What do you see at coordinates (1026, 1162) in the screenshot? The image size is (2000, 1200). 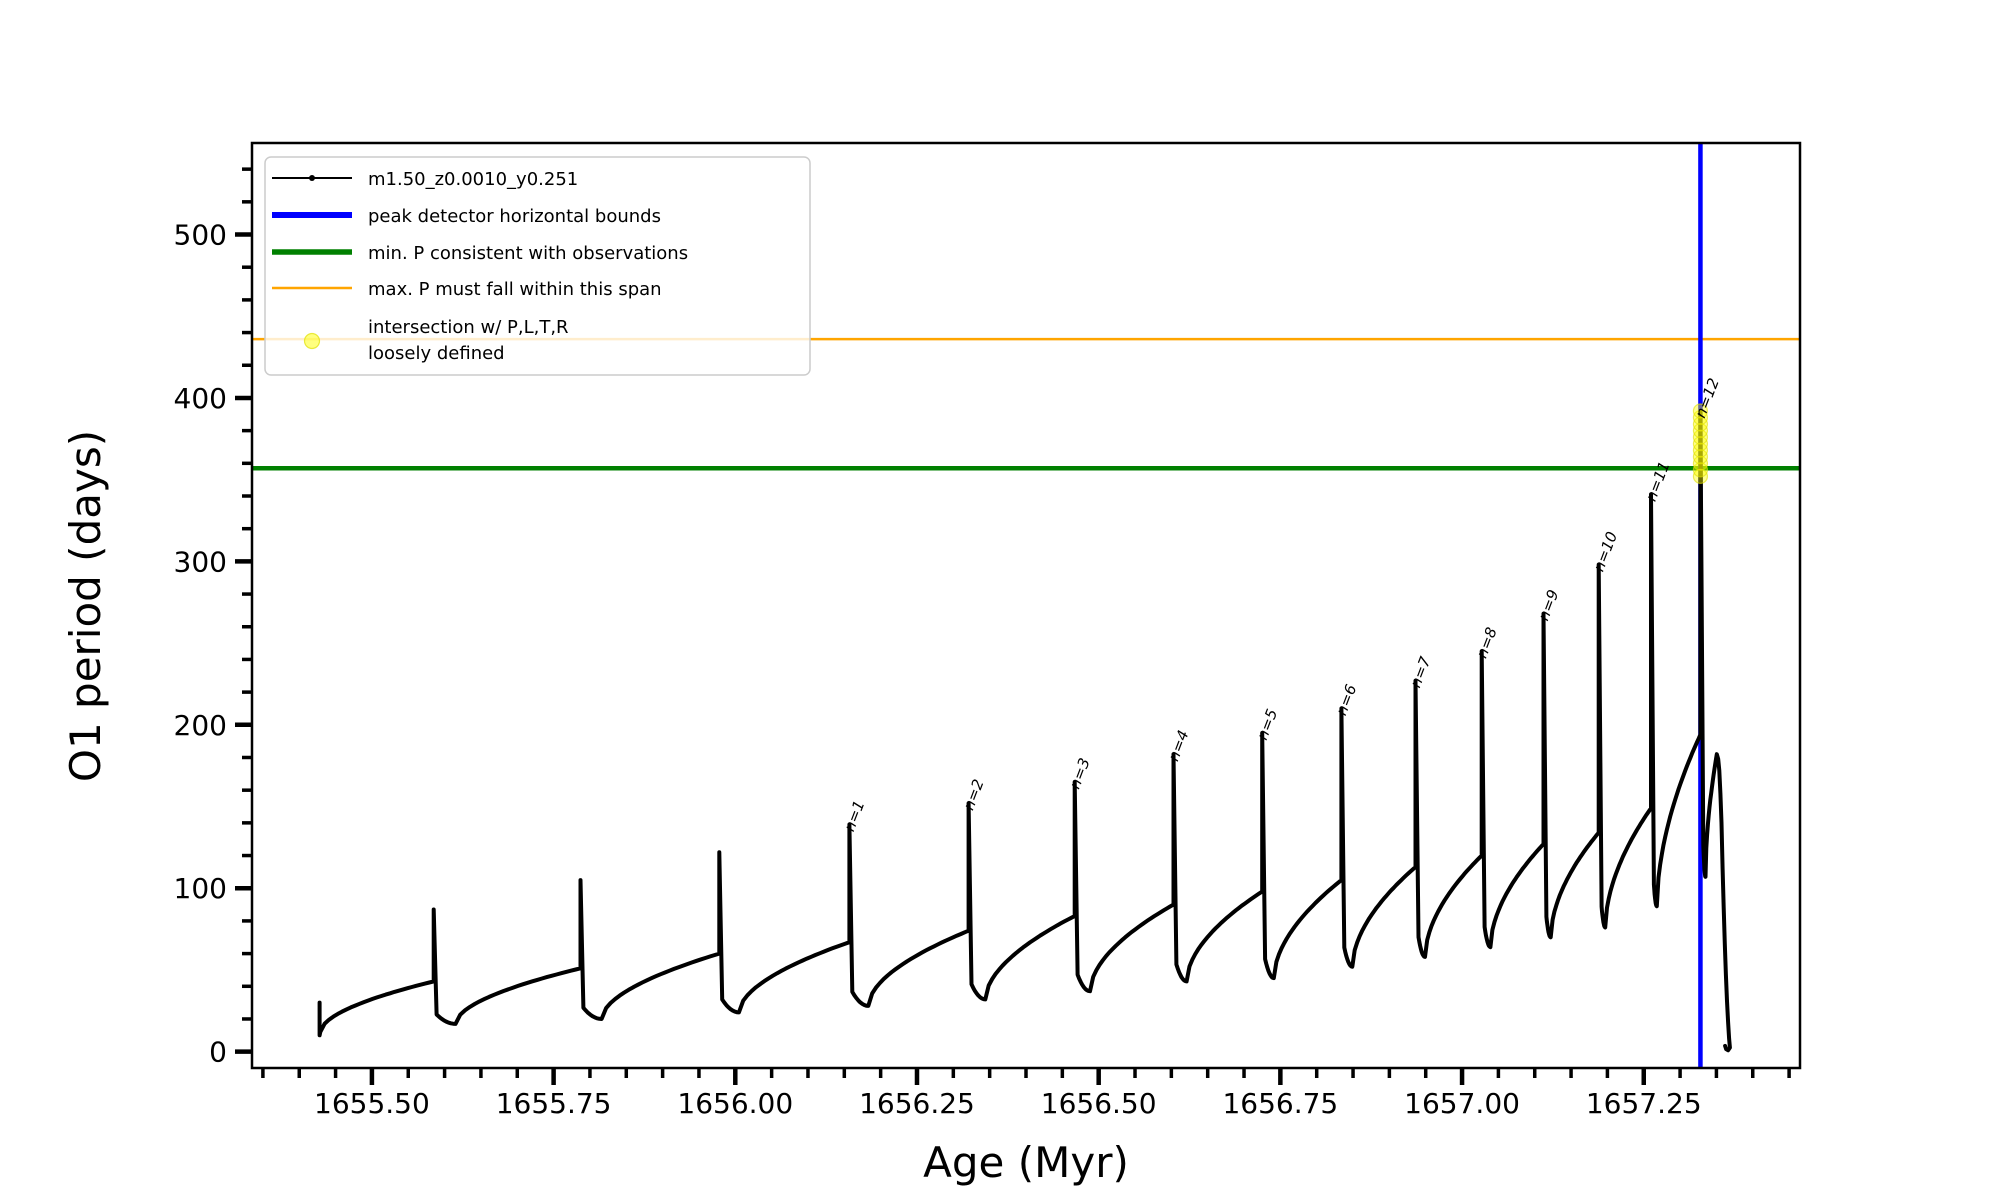 I see `x-axis-label: Age (Myr)` at bounding box center [1026, 1162].